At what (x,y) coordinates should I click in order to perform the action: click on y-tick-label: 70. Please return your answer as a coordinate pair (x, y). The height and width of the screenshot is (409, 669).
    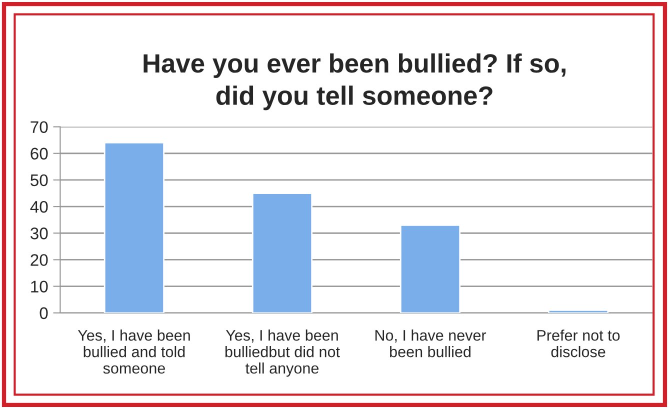
    Looking at the image, I should click on (39, 127).